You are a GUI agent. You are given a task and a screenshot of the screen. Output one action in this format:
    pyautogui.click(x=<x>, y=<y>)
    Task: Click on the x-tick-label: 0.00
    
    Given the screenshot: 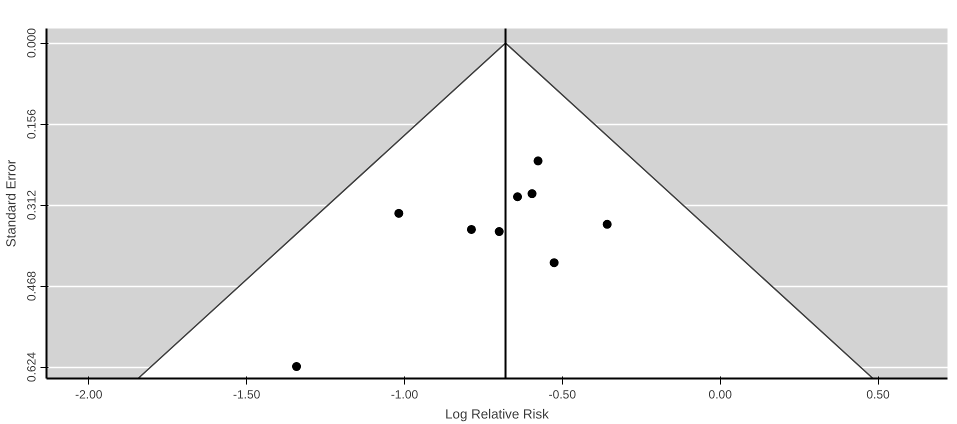 What is the action you would take?
    pyautogui.click(x=720, y=395)
    